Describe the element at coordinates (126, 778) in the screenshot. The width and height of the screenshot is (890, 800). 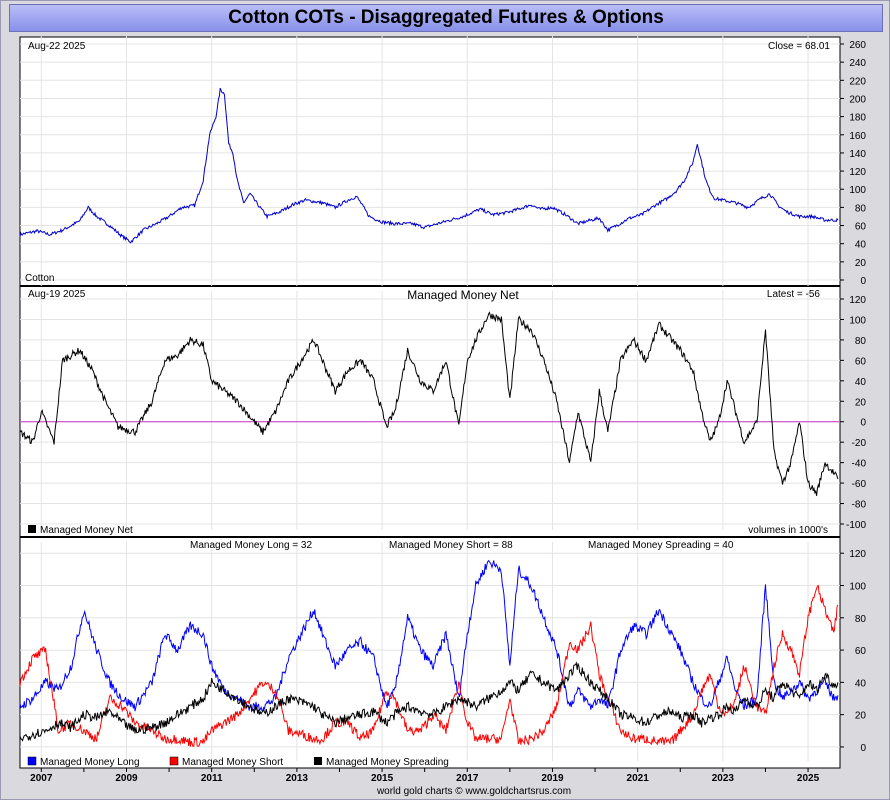
I see `x-tick-label: 2009` at that location.